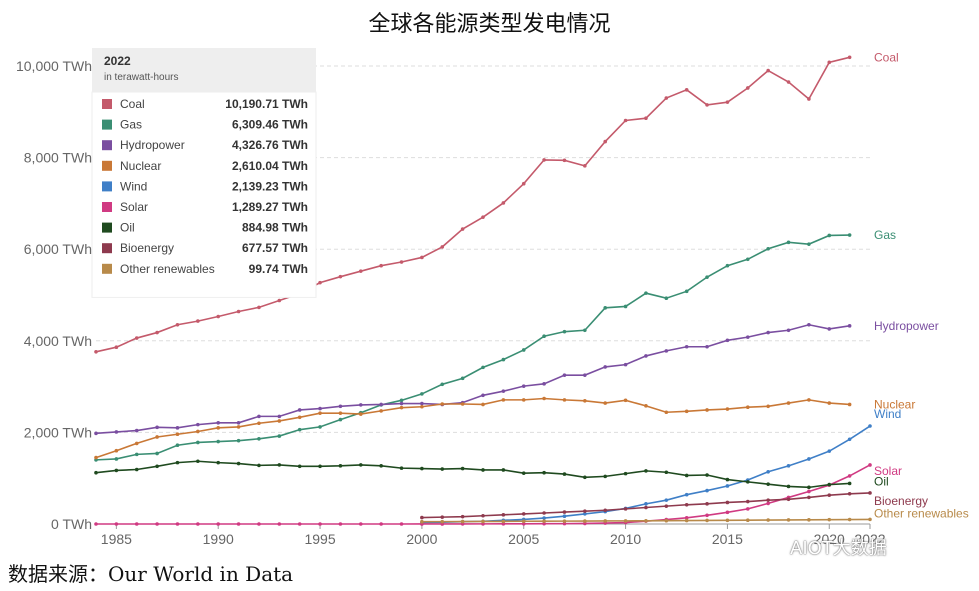  What do you see at coordinates (881, 481) in the screenshot?
I see `series-label-oil: Oil` at bounding box center [881, 481].